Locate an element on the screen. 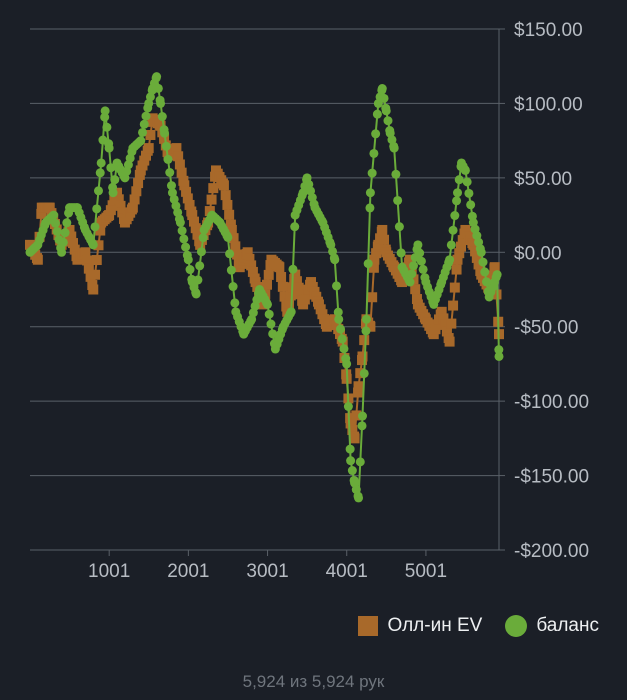 This screenshot has width=627, height=700. legend-item-balance: баланс is located at coordinates (551, 626).